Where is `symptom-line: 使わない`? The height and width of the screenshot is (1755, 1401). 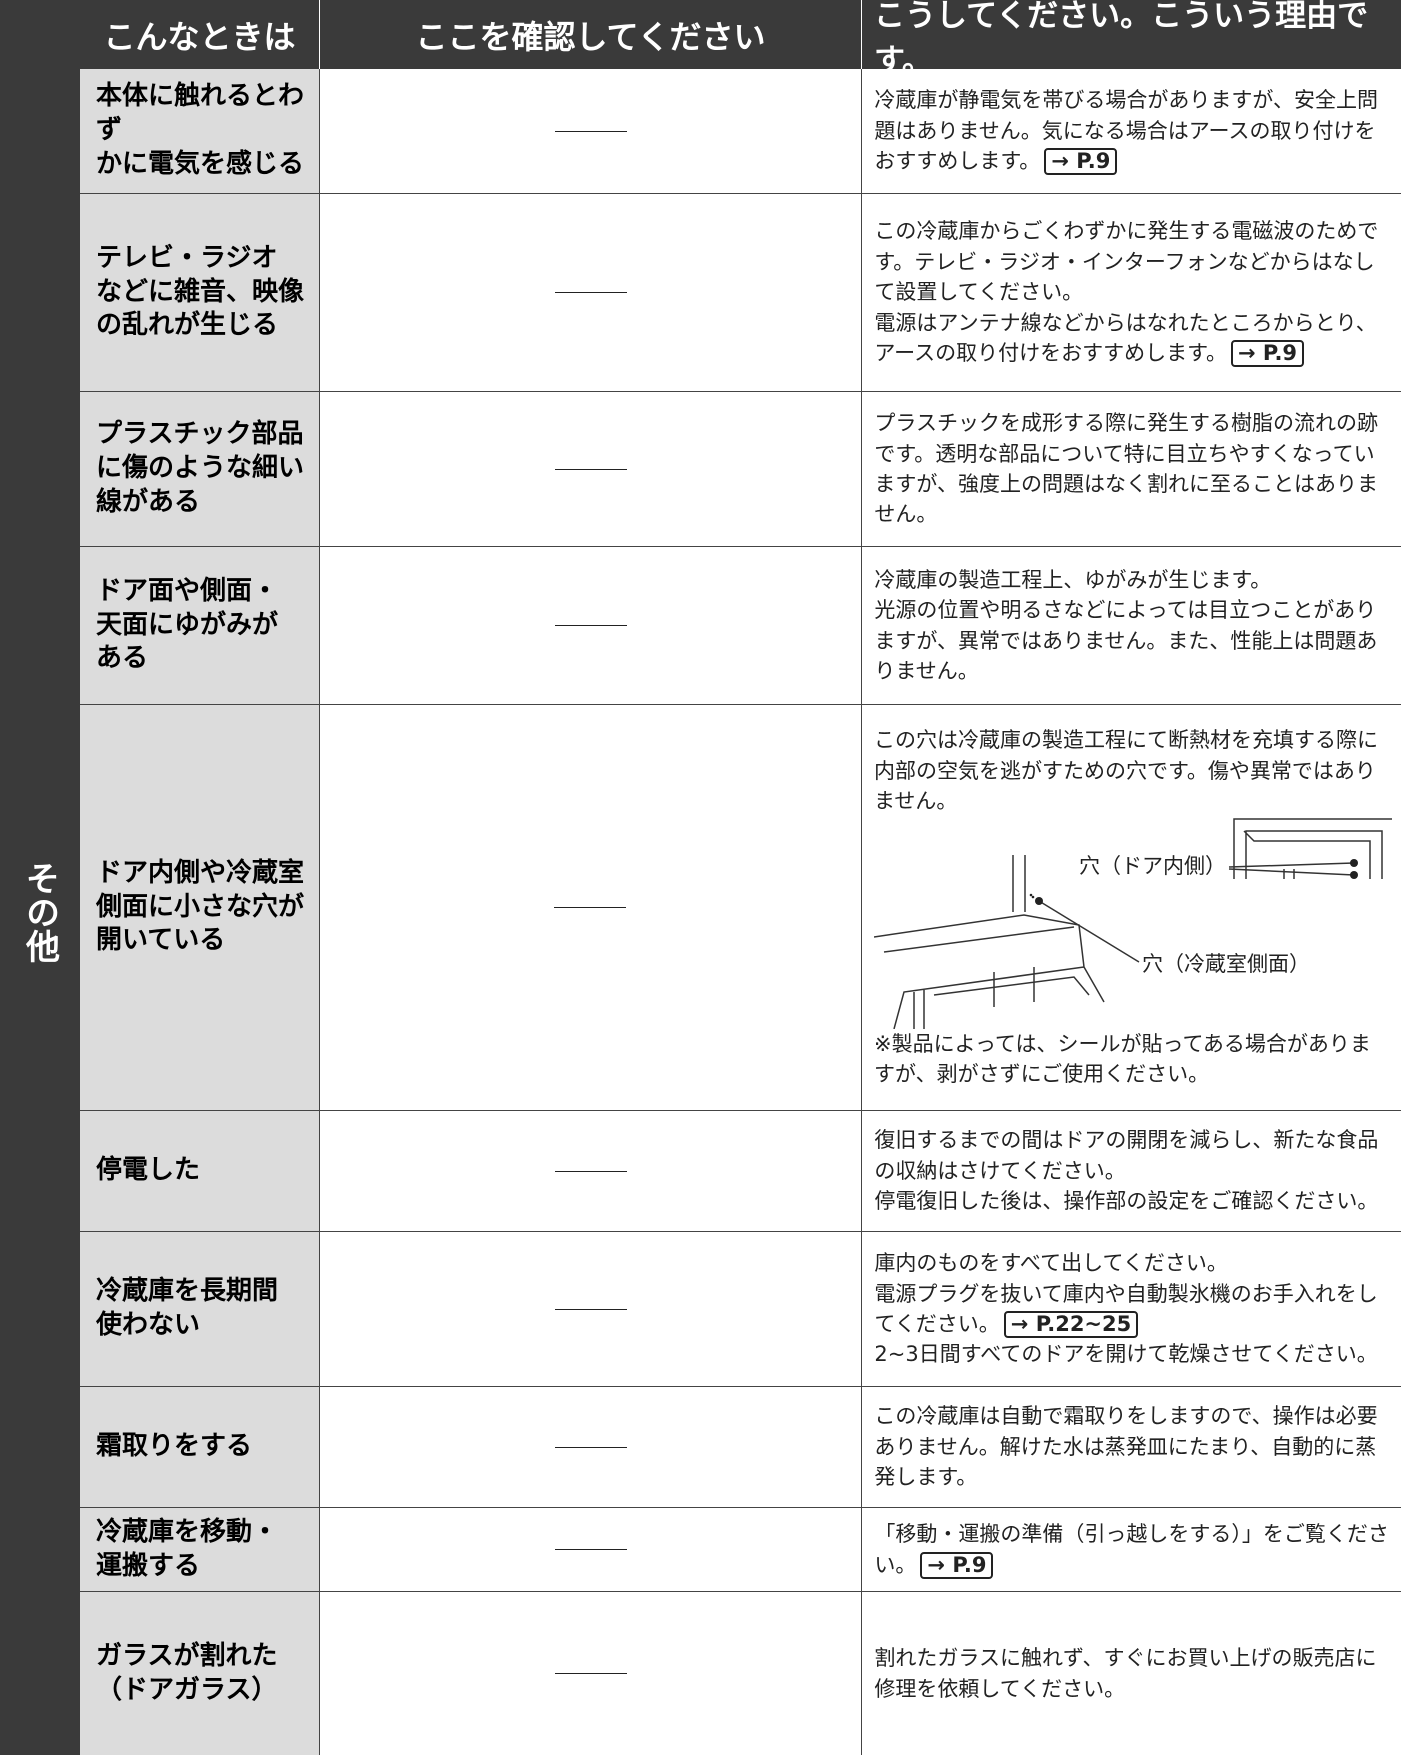
symptom-line: 使わない is located at coordinates (148, 1325).